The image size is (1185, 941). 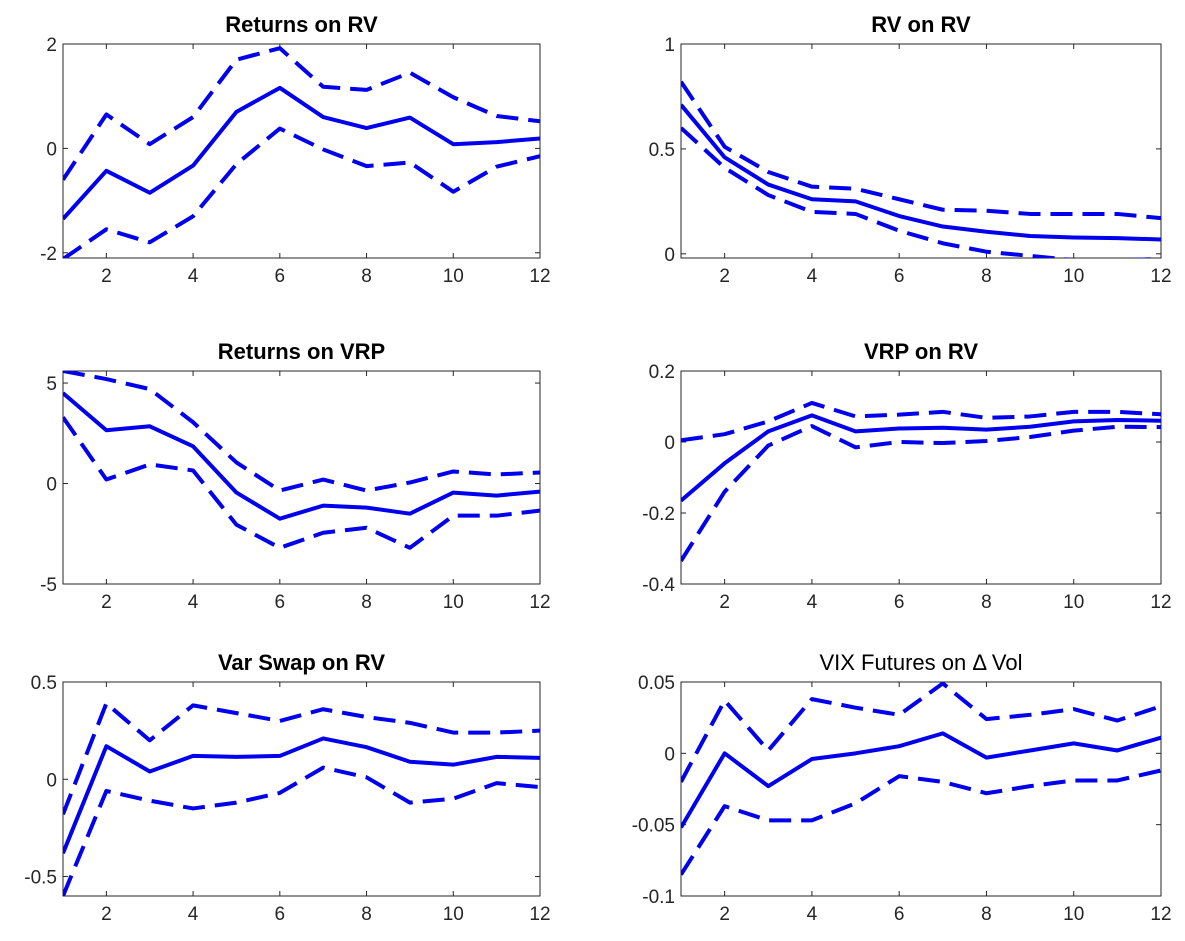 What do you see at coordinates (658, 585) in the screenshot?
I see `y-tick-label: -0.4` at bounding box center [658, 585].